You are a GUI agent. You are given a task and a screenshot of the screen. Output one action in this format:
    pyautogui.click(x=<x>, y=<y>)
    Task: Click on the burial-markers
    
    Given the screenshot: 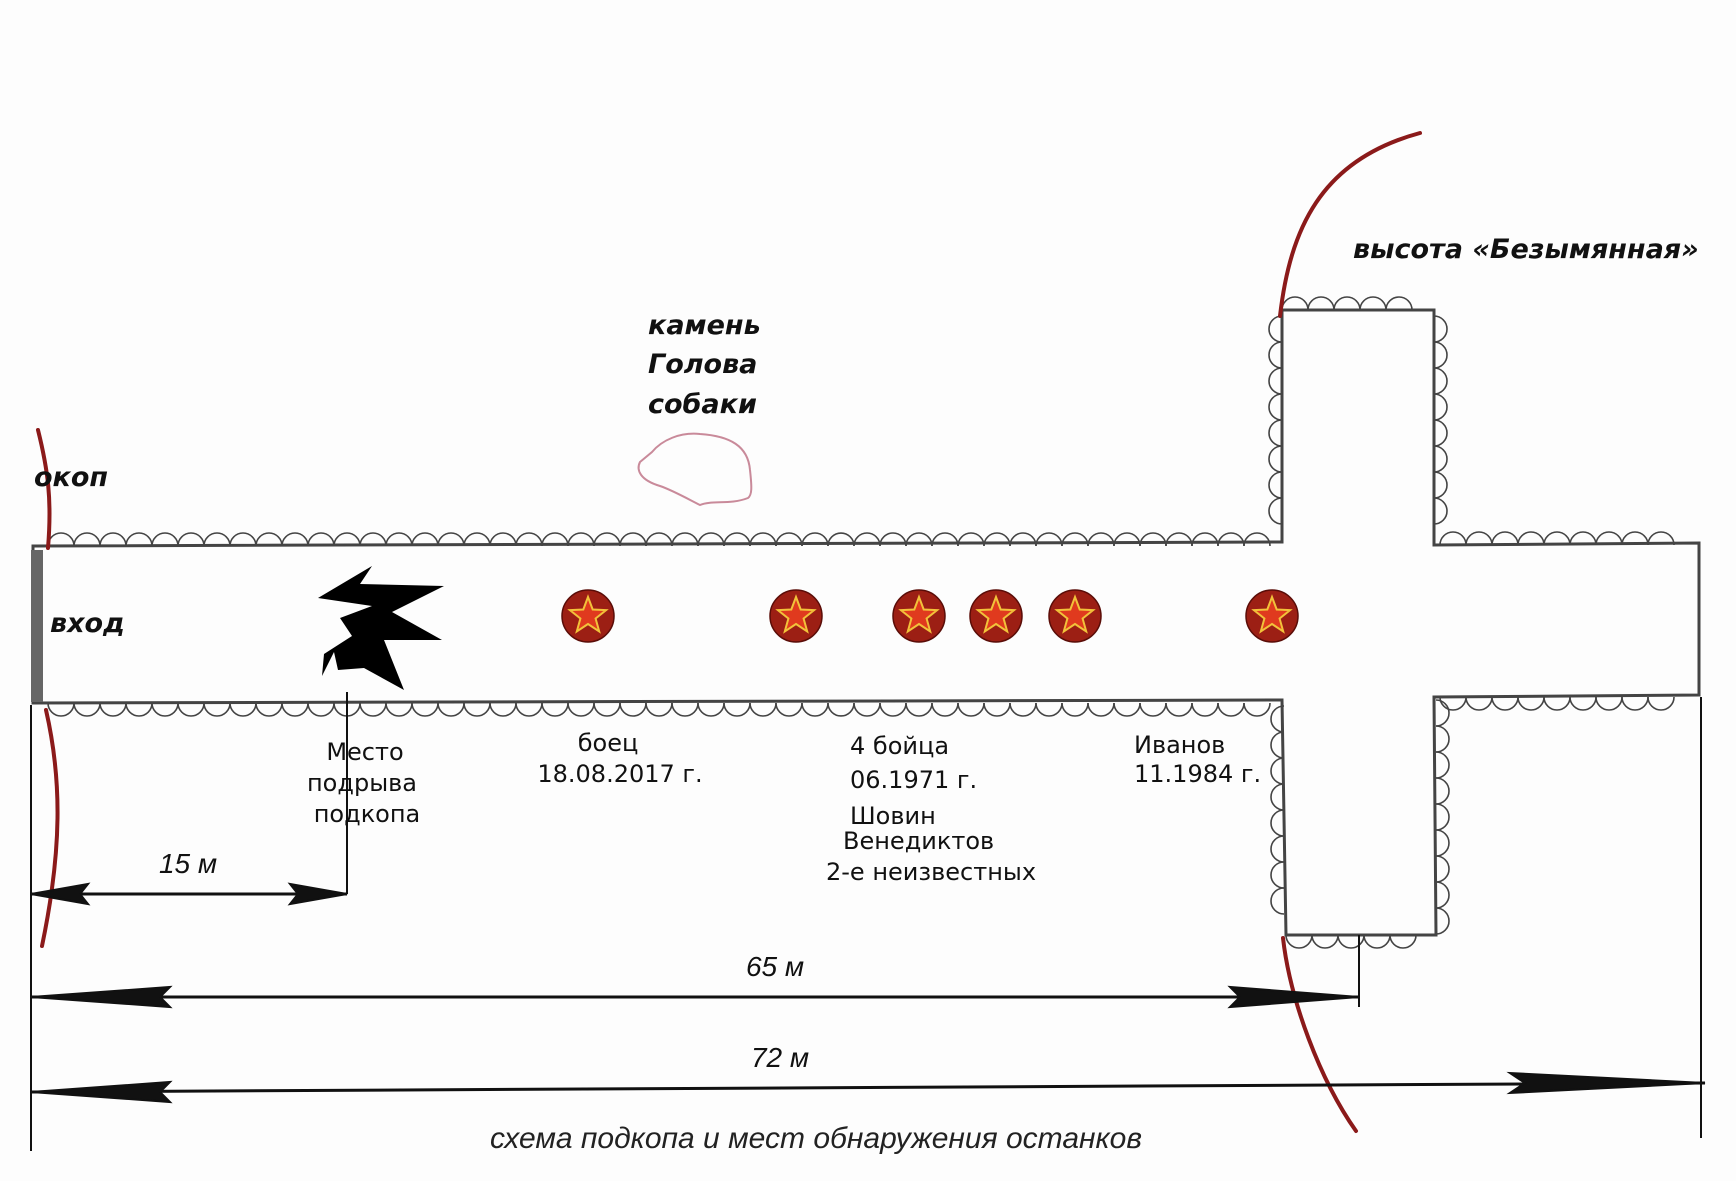 What is the action you would take?
    pyautogui.click(x=930, y=616)
    